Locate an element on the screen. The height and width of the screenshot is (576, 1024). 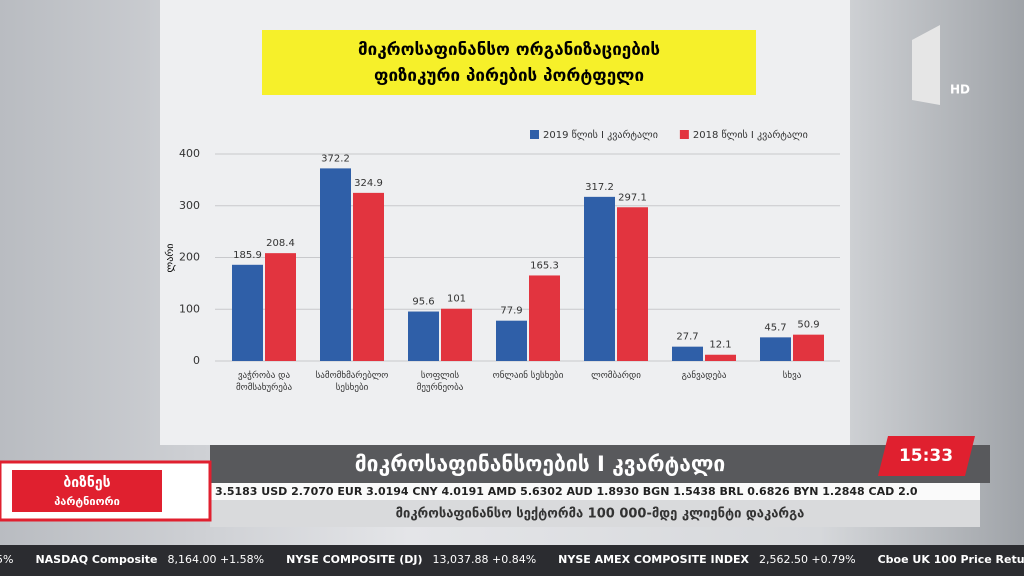
title-box is located at coordinates (509, 62).